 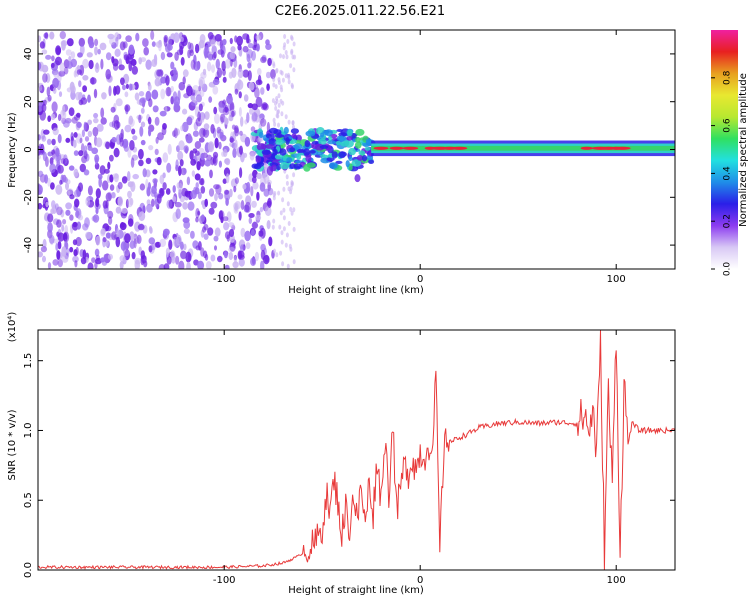 What do you see at coordinates (28, 197) in the screenshot?
I see `y-tick-label: -20` at bounding box center [28, 197].